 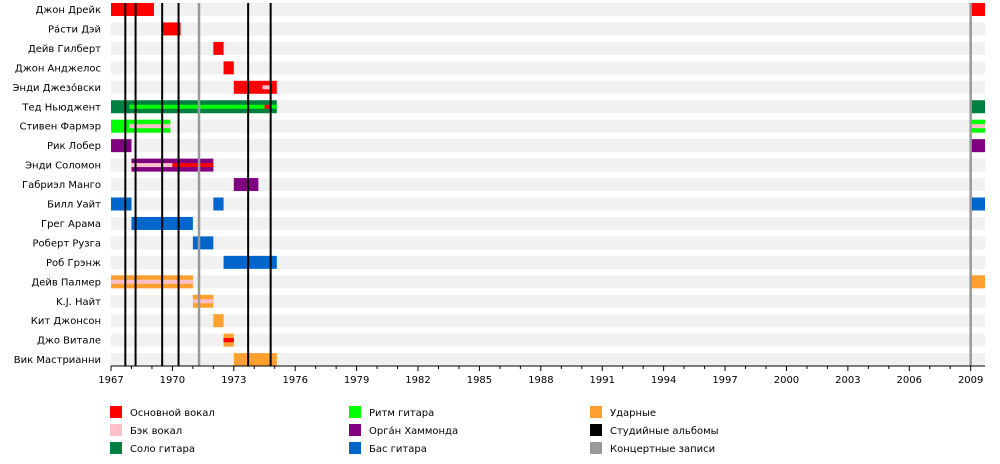 I want to click on legend-label: Студийные альбомы, so click(x=664, y=431).